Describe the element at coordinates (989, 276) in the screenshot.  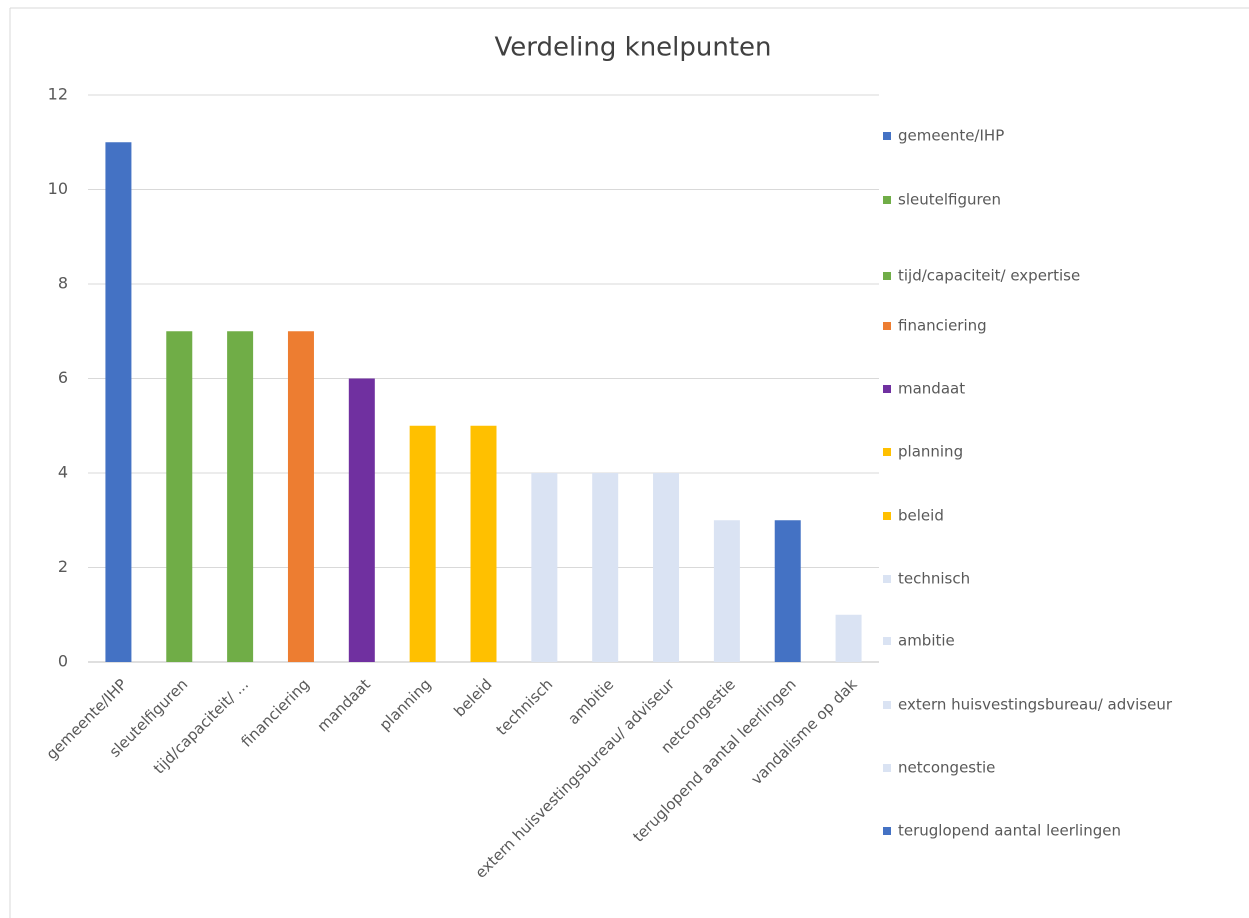
I see `legend-label: tijd/capaciteit/ expertise` at that location.